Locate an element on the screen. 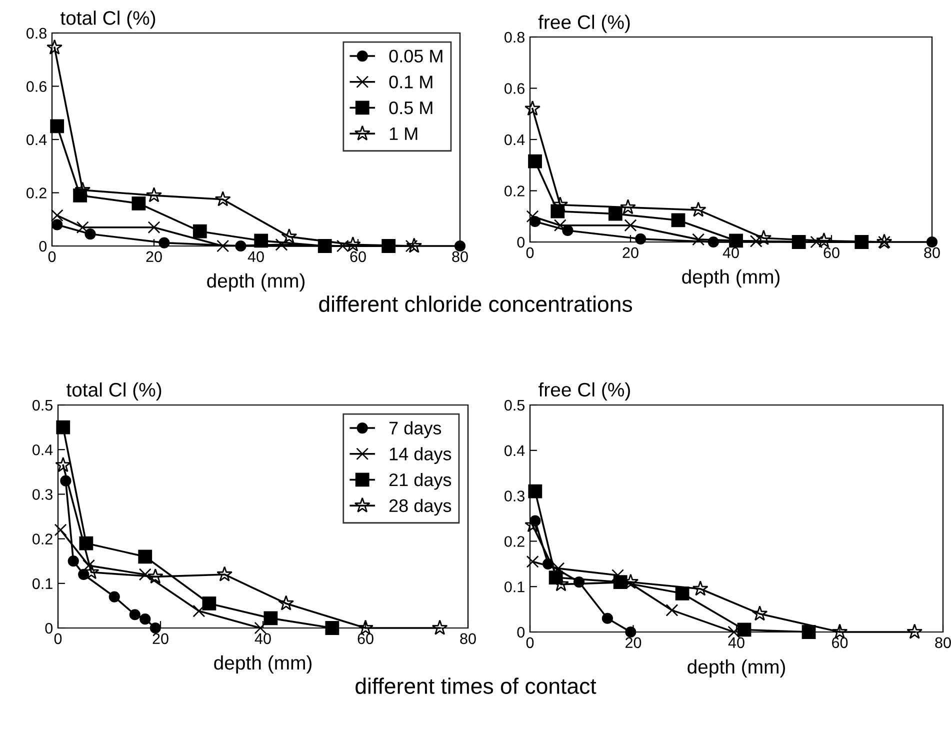  text: different times of contact is located at coordinates (476, 686).